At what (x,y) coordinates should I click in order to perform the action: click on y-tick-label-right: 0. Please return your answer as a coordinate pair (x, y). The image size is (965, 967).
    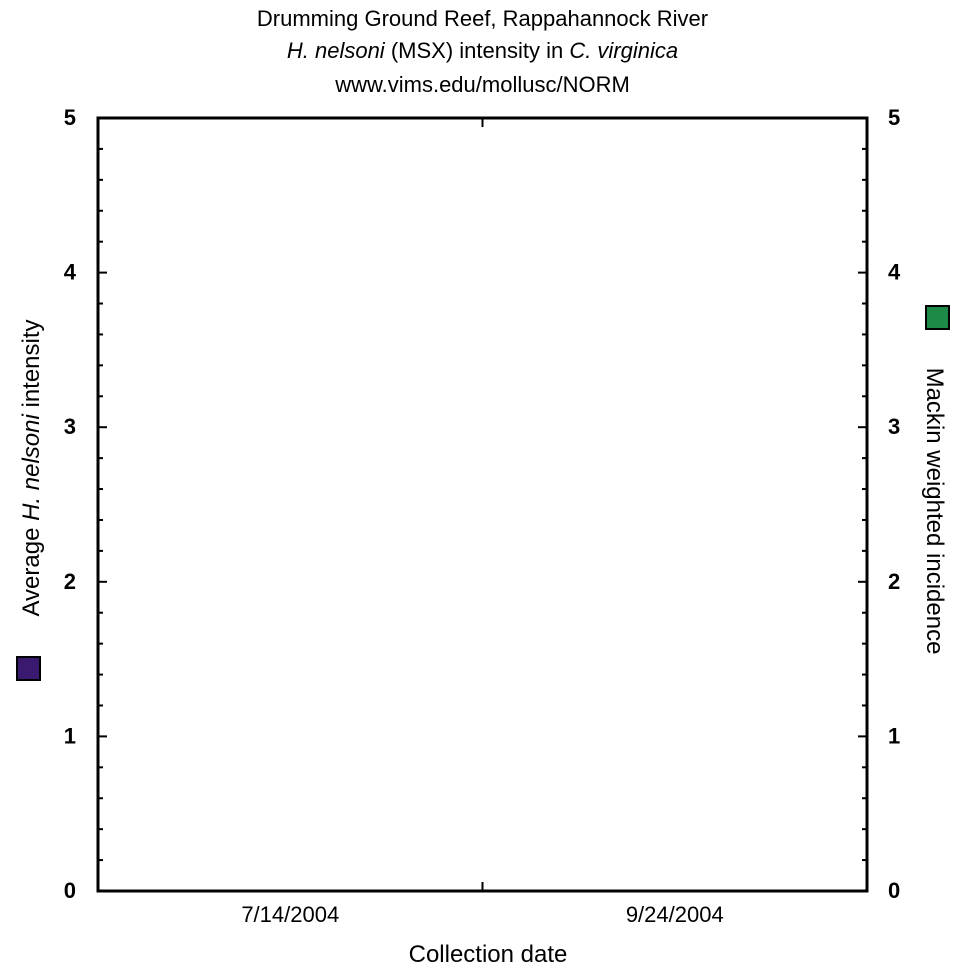
    Looking at the image, I should click on (894, 890).